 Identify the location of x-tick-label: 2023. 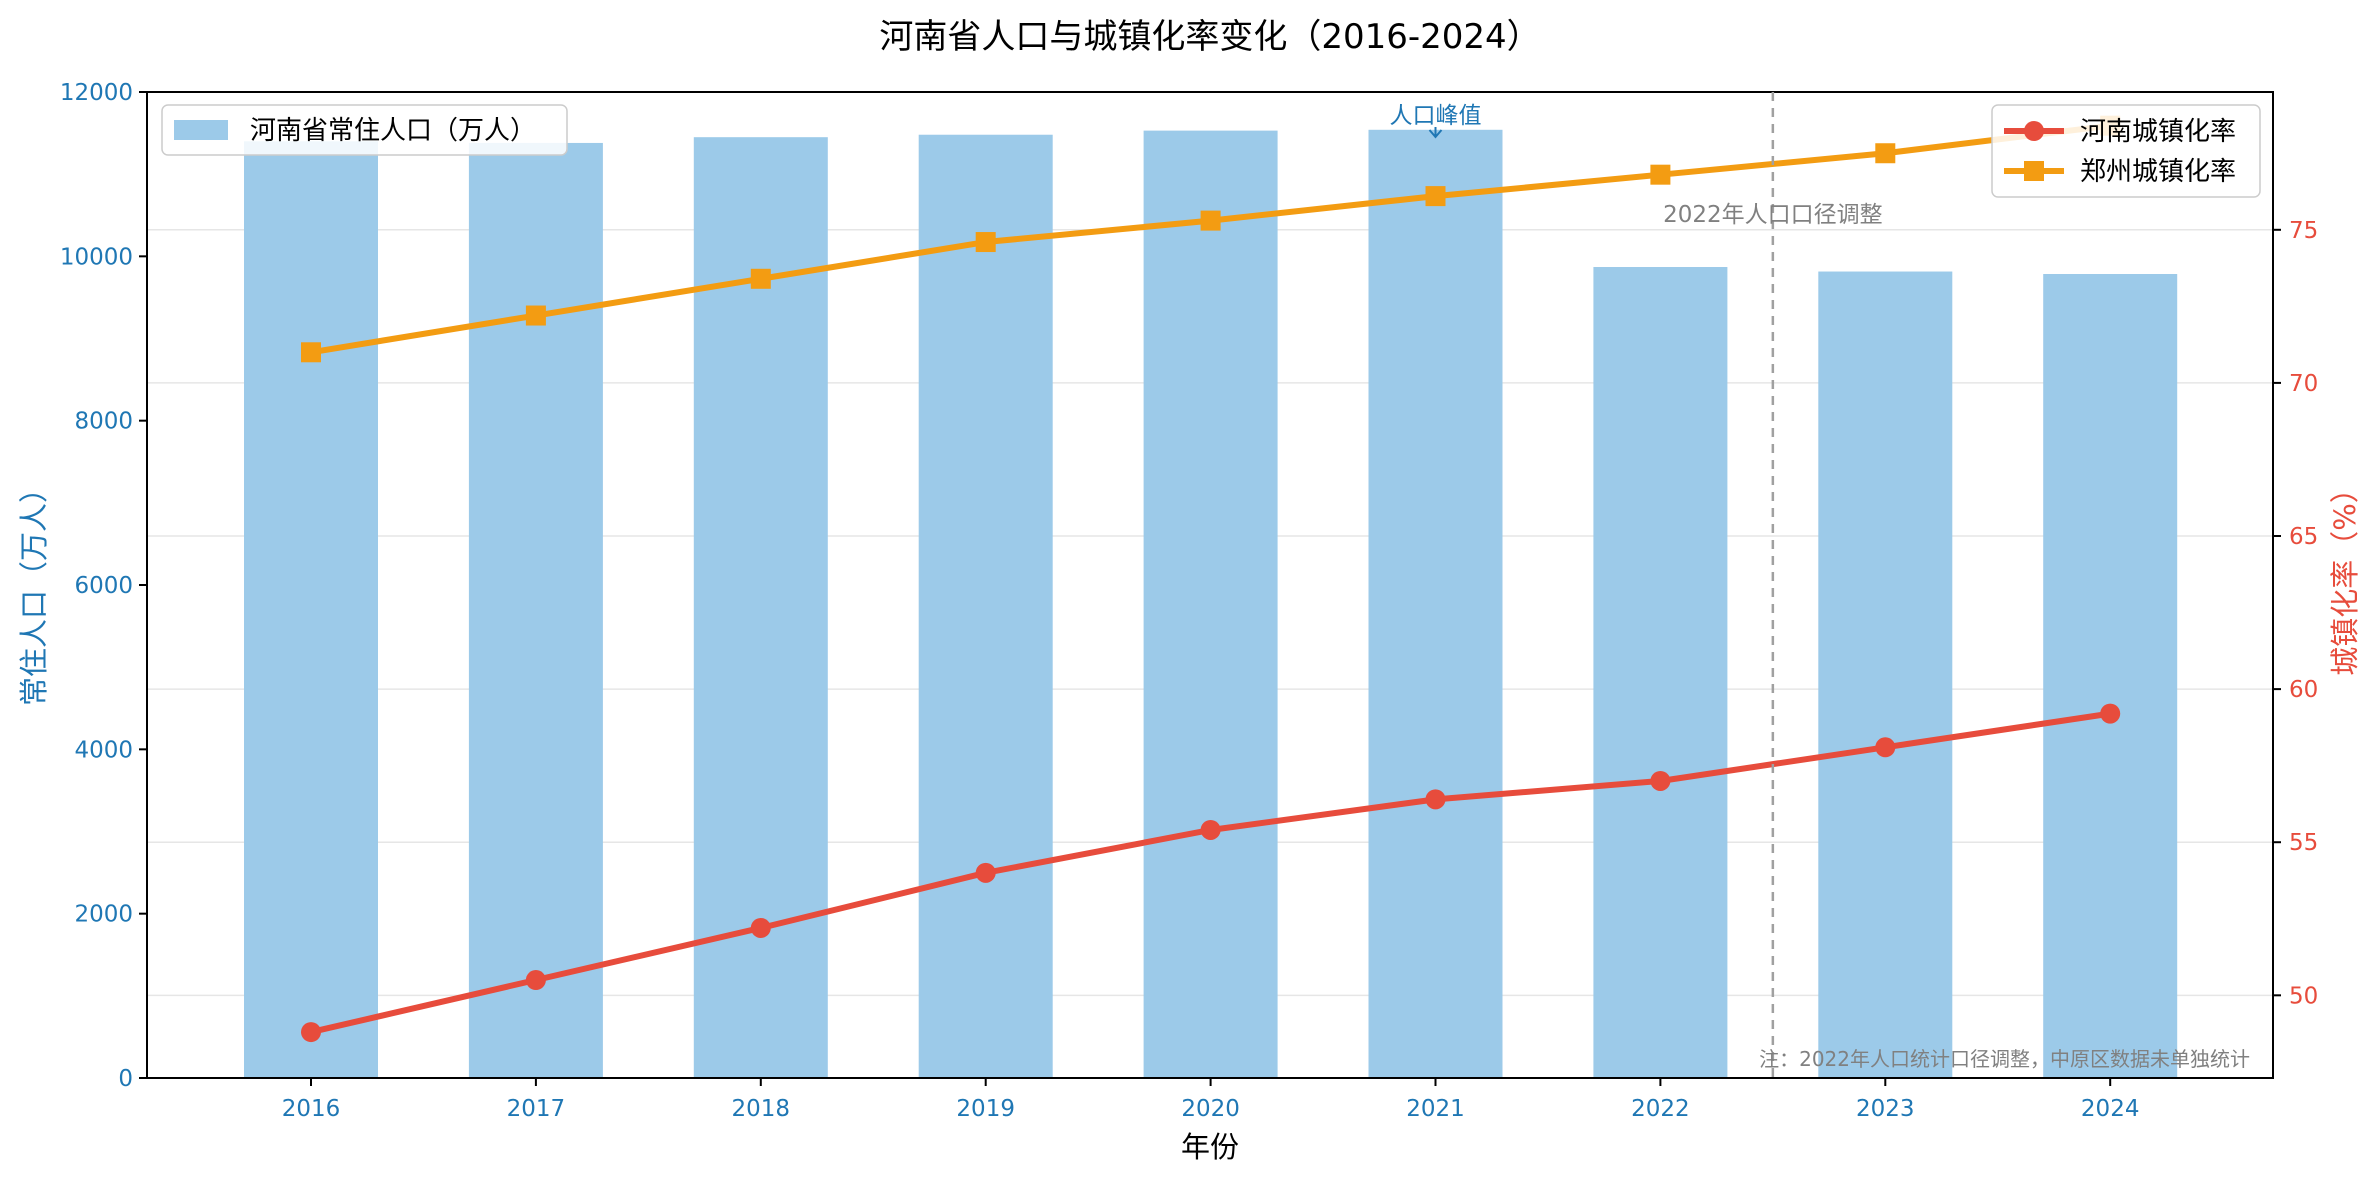
(1885, 1109).